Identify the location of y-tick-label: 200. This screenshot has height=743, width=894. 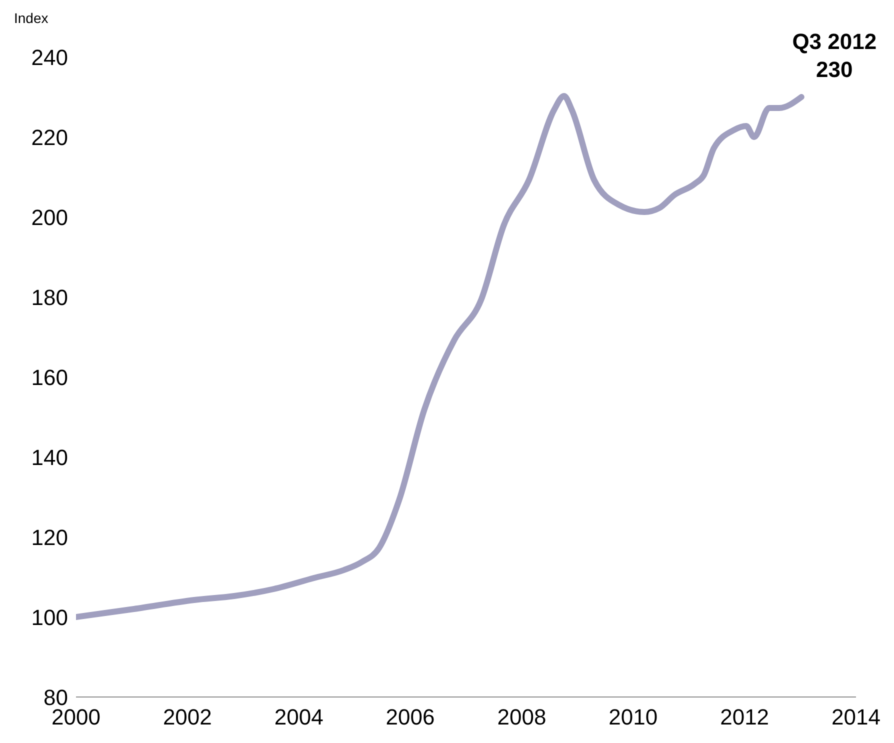
(49, 217).